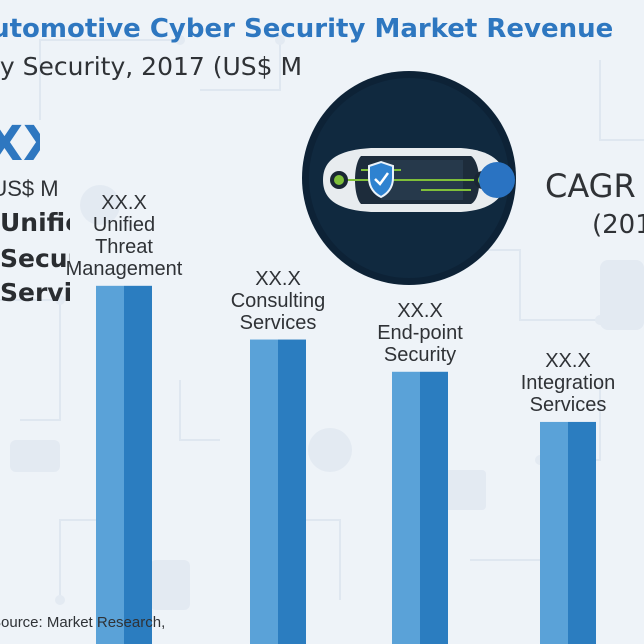  Describe the element at coordinates (35, 292) in the screenshot. I see `leading-segment-line-3: Services` at that location.